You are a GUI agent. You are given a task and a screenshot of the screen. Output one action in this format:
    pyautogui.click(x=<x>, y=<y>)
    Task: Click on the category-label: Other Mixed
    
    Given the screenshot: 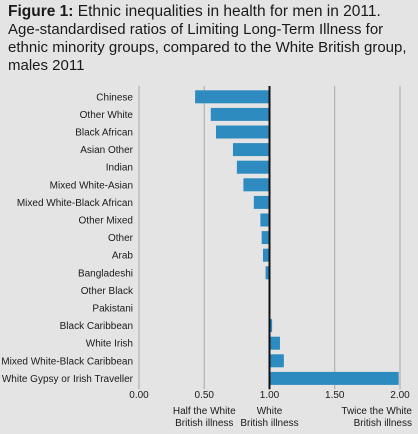 What is the action you would take?
    pyautogui.click(x=106, y=221)
    